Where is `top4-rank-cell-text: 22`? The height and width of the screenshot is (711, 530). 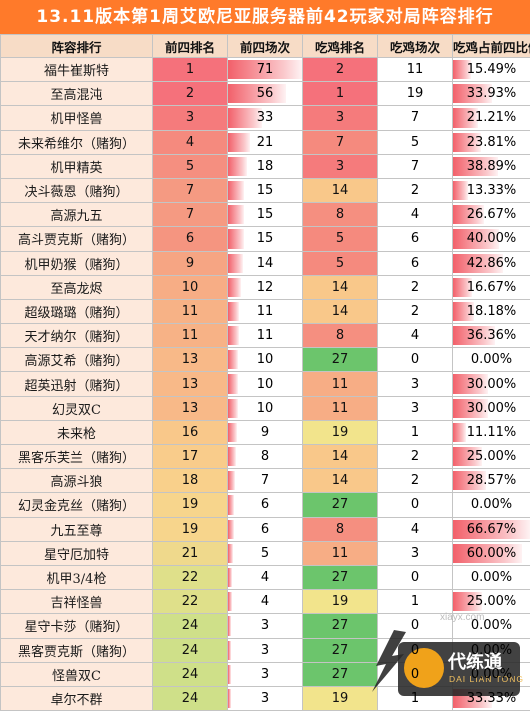 top4-rank-cell-text: 22 is located at coordinates (190, 601).